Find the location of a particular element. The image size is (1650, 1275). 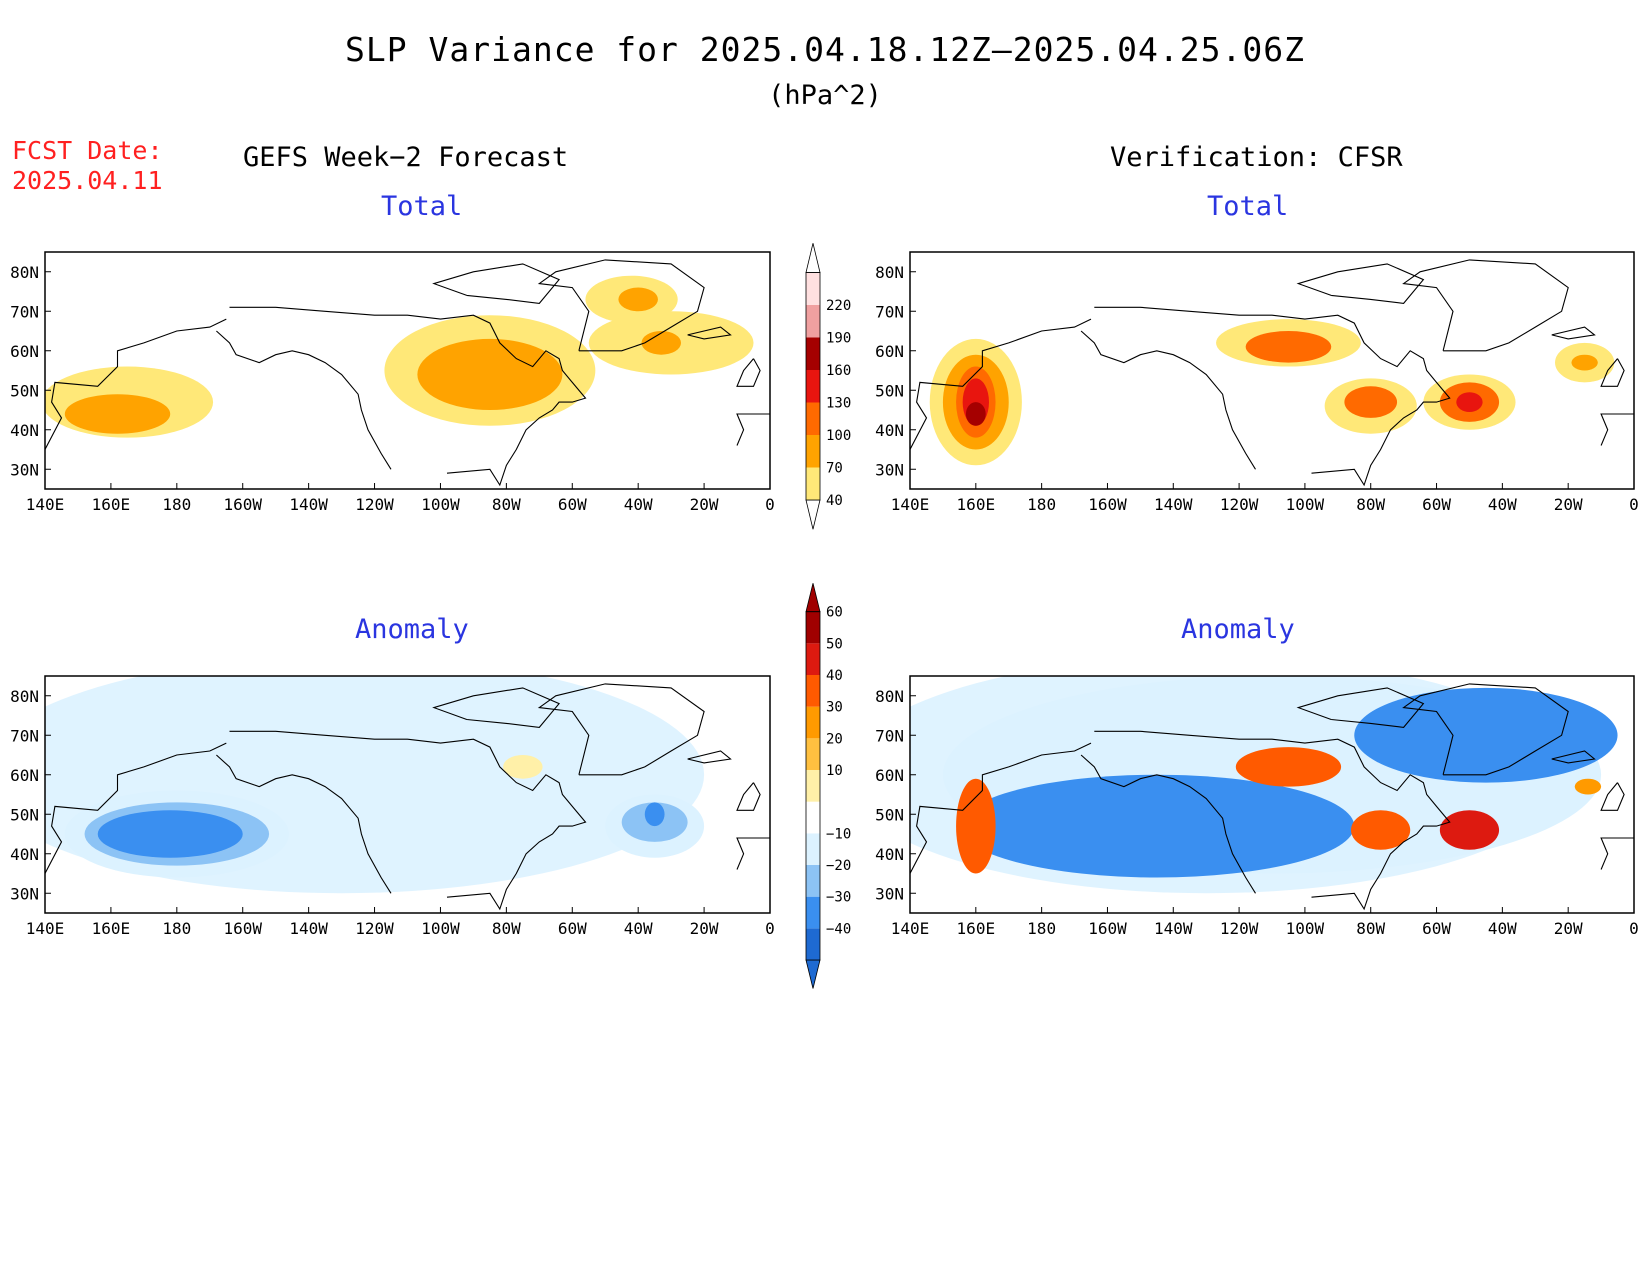

right-column-title: Verification: CFSR is located at coordinates (1256, 157).